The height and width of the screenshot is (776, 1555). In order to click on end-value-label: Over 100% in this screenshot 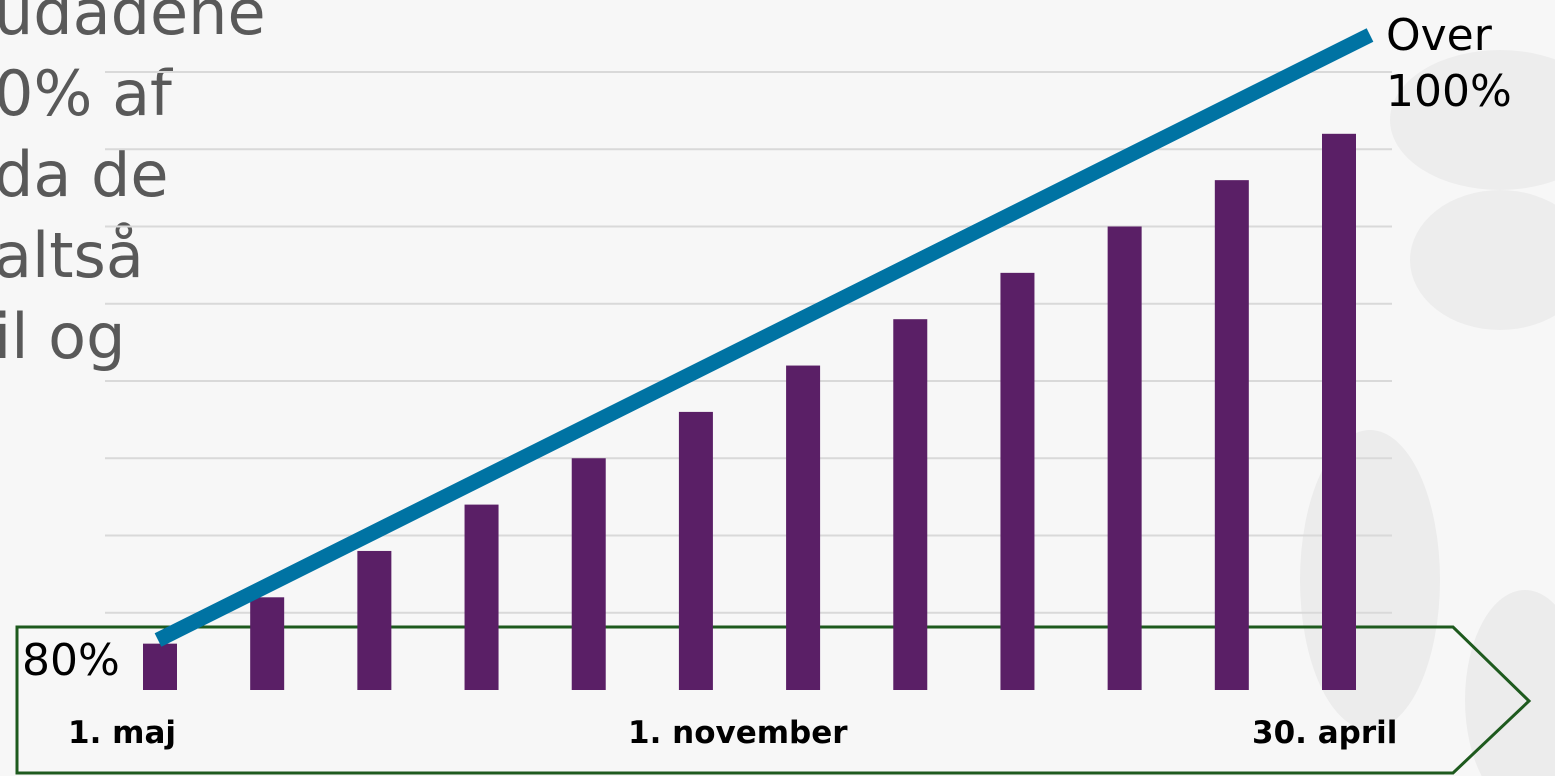, I will do `click(1449, 64)`.